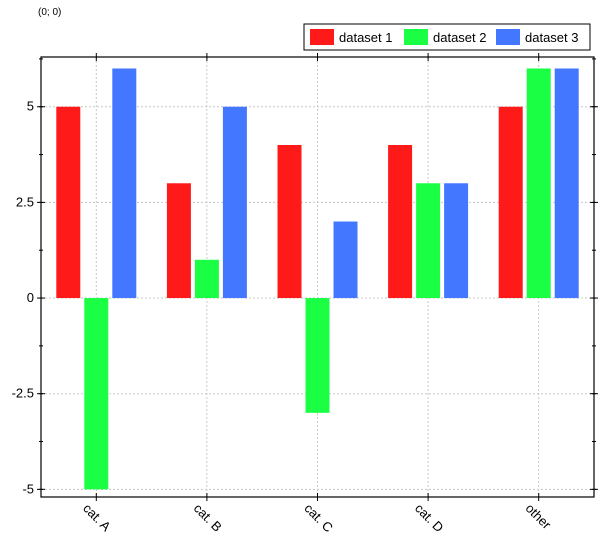 The height and width of the screenshot is (550, 600). I want to click on y-tick-label: 0, so click(30, 297).